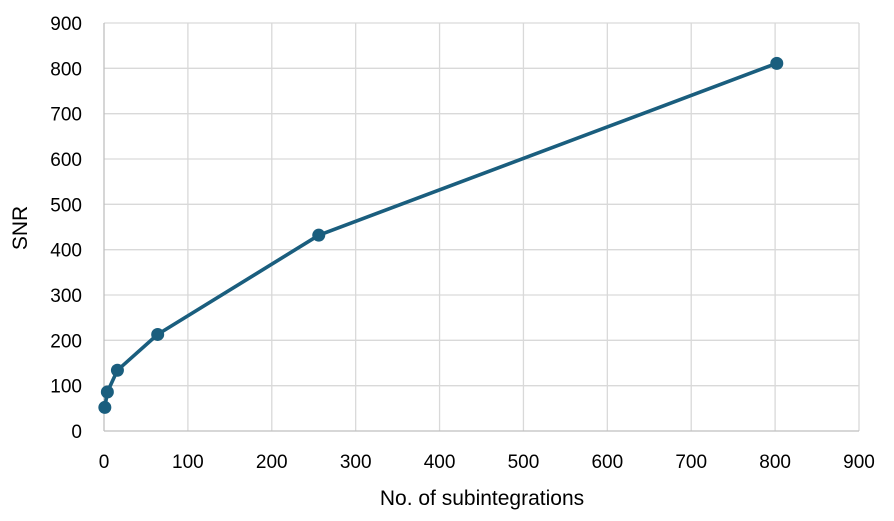  Describe the element at coordinates (66, 160) in the screenshot. I see `y-tick-label: 600` at that location.